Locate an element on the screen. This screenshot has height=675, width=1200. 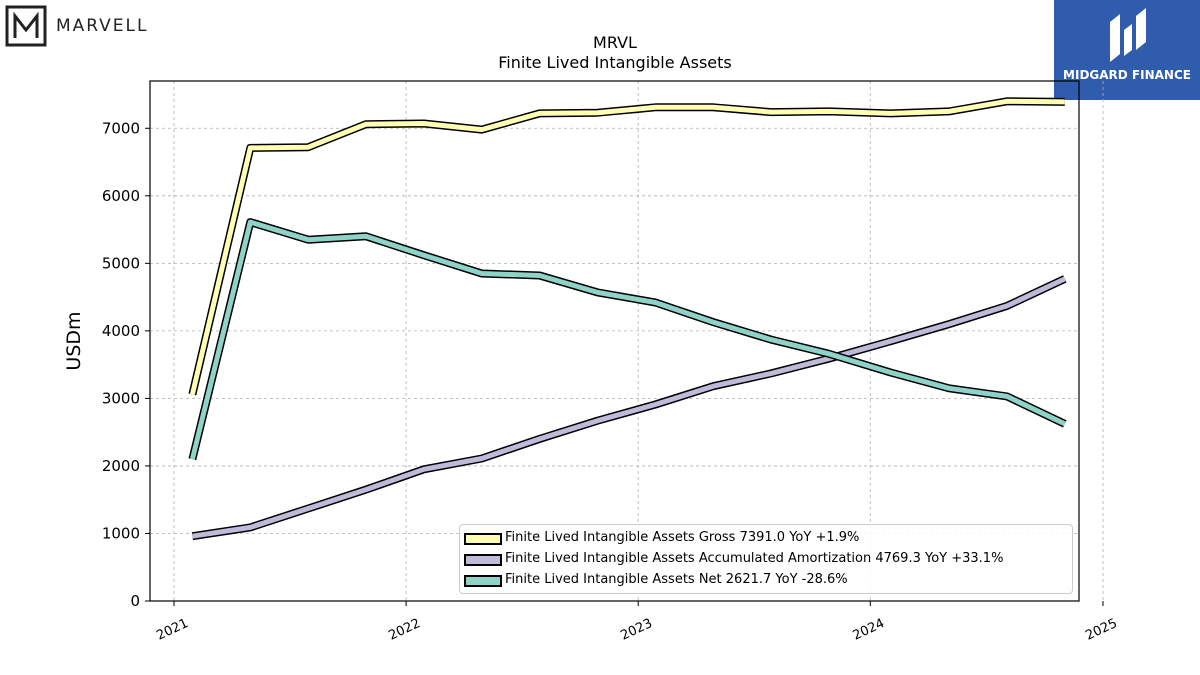
chart-title: MRVL is located at coordinates (615, 42).